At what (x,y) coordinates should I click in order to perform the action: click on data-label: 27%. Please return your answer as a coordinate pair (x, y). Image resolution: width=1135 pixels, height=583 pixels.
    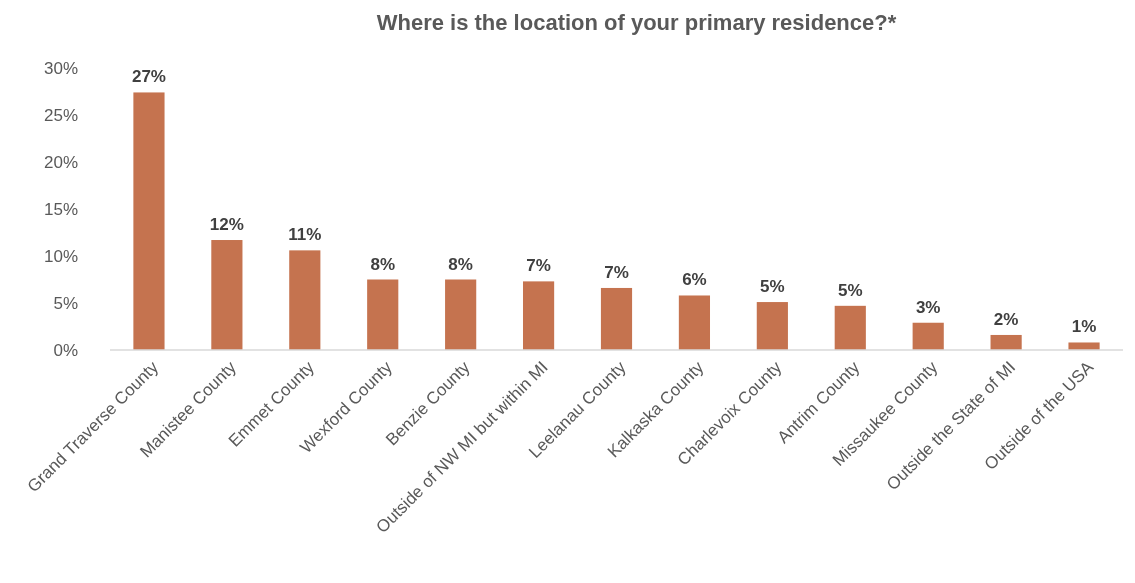
    Looking at the image, I should click on (148, 77).